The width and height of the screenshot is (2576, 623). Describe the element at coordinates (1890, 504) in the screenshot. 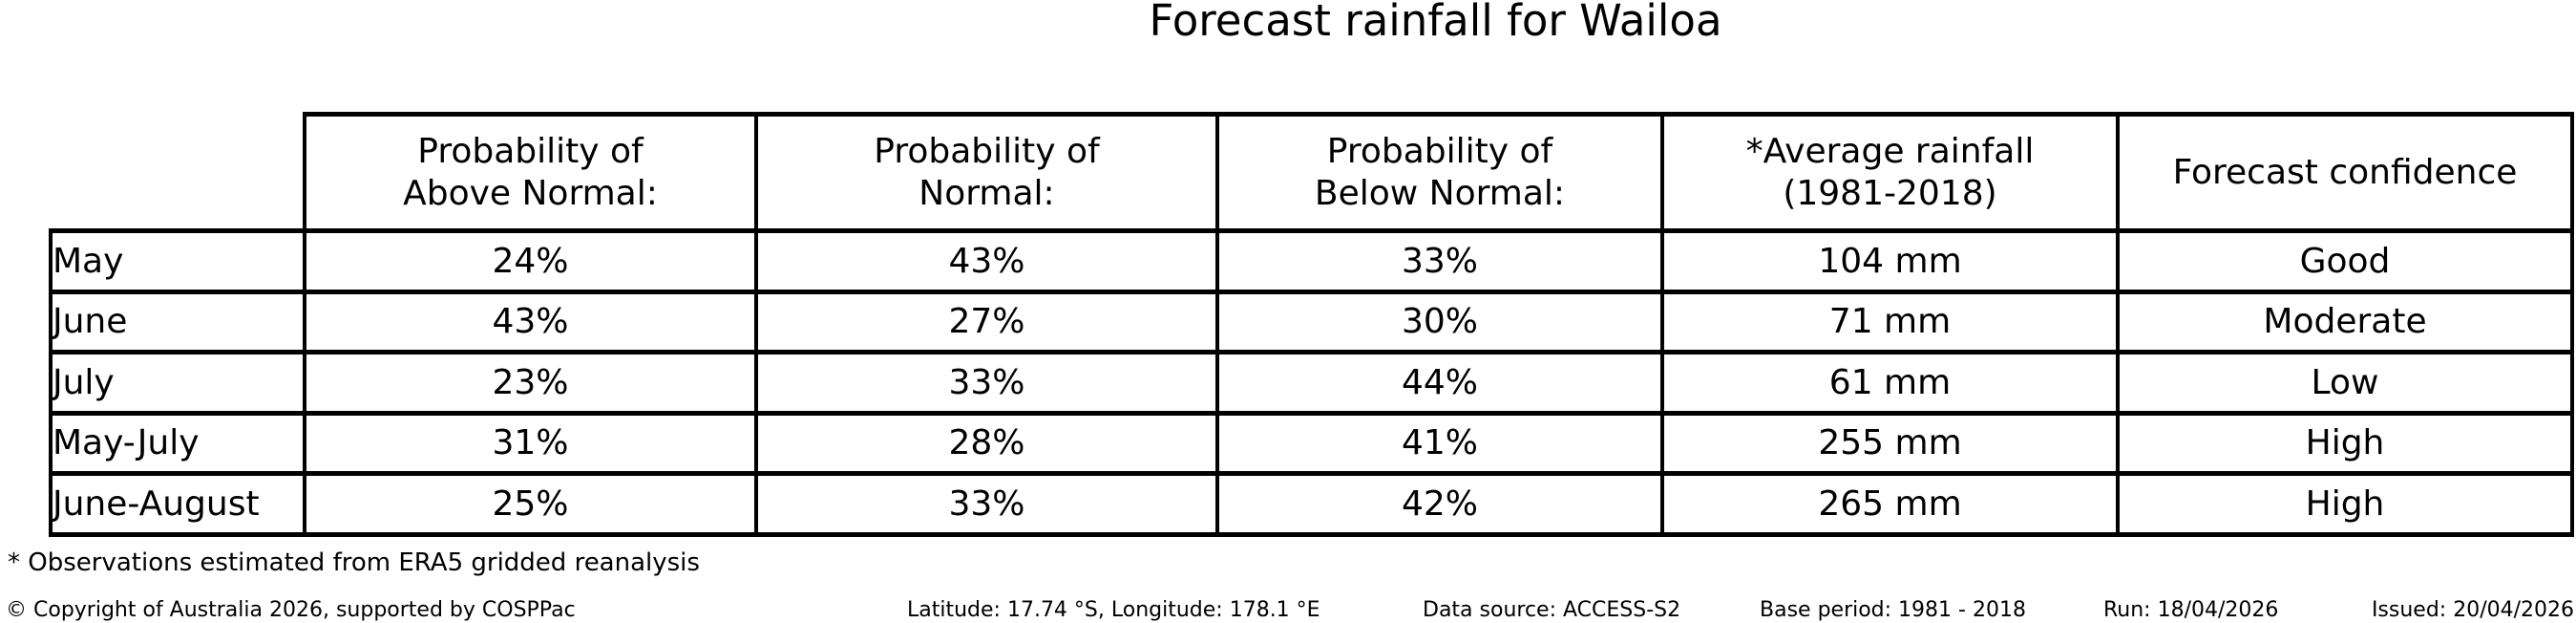

I see `cell-average-rainfall: 265 mm` at that location.